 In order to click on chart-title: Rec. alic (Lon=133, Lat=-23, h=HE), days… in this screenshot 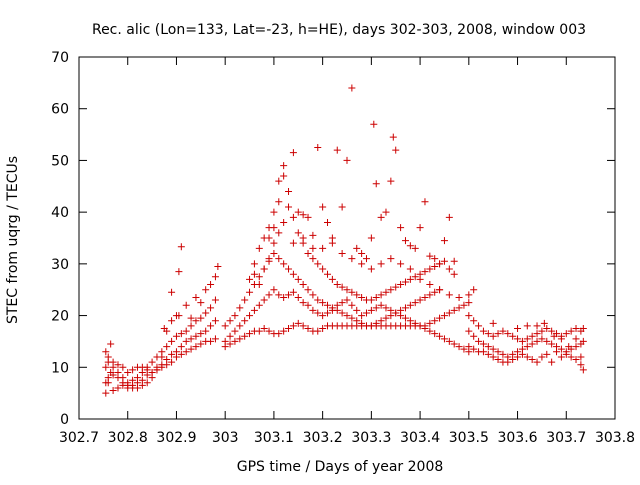, I will do `click(339, 30)`.